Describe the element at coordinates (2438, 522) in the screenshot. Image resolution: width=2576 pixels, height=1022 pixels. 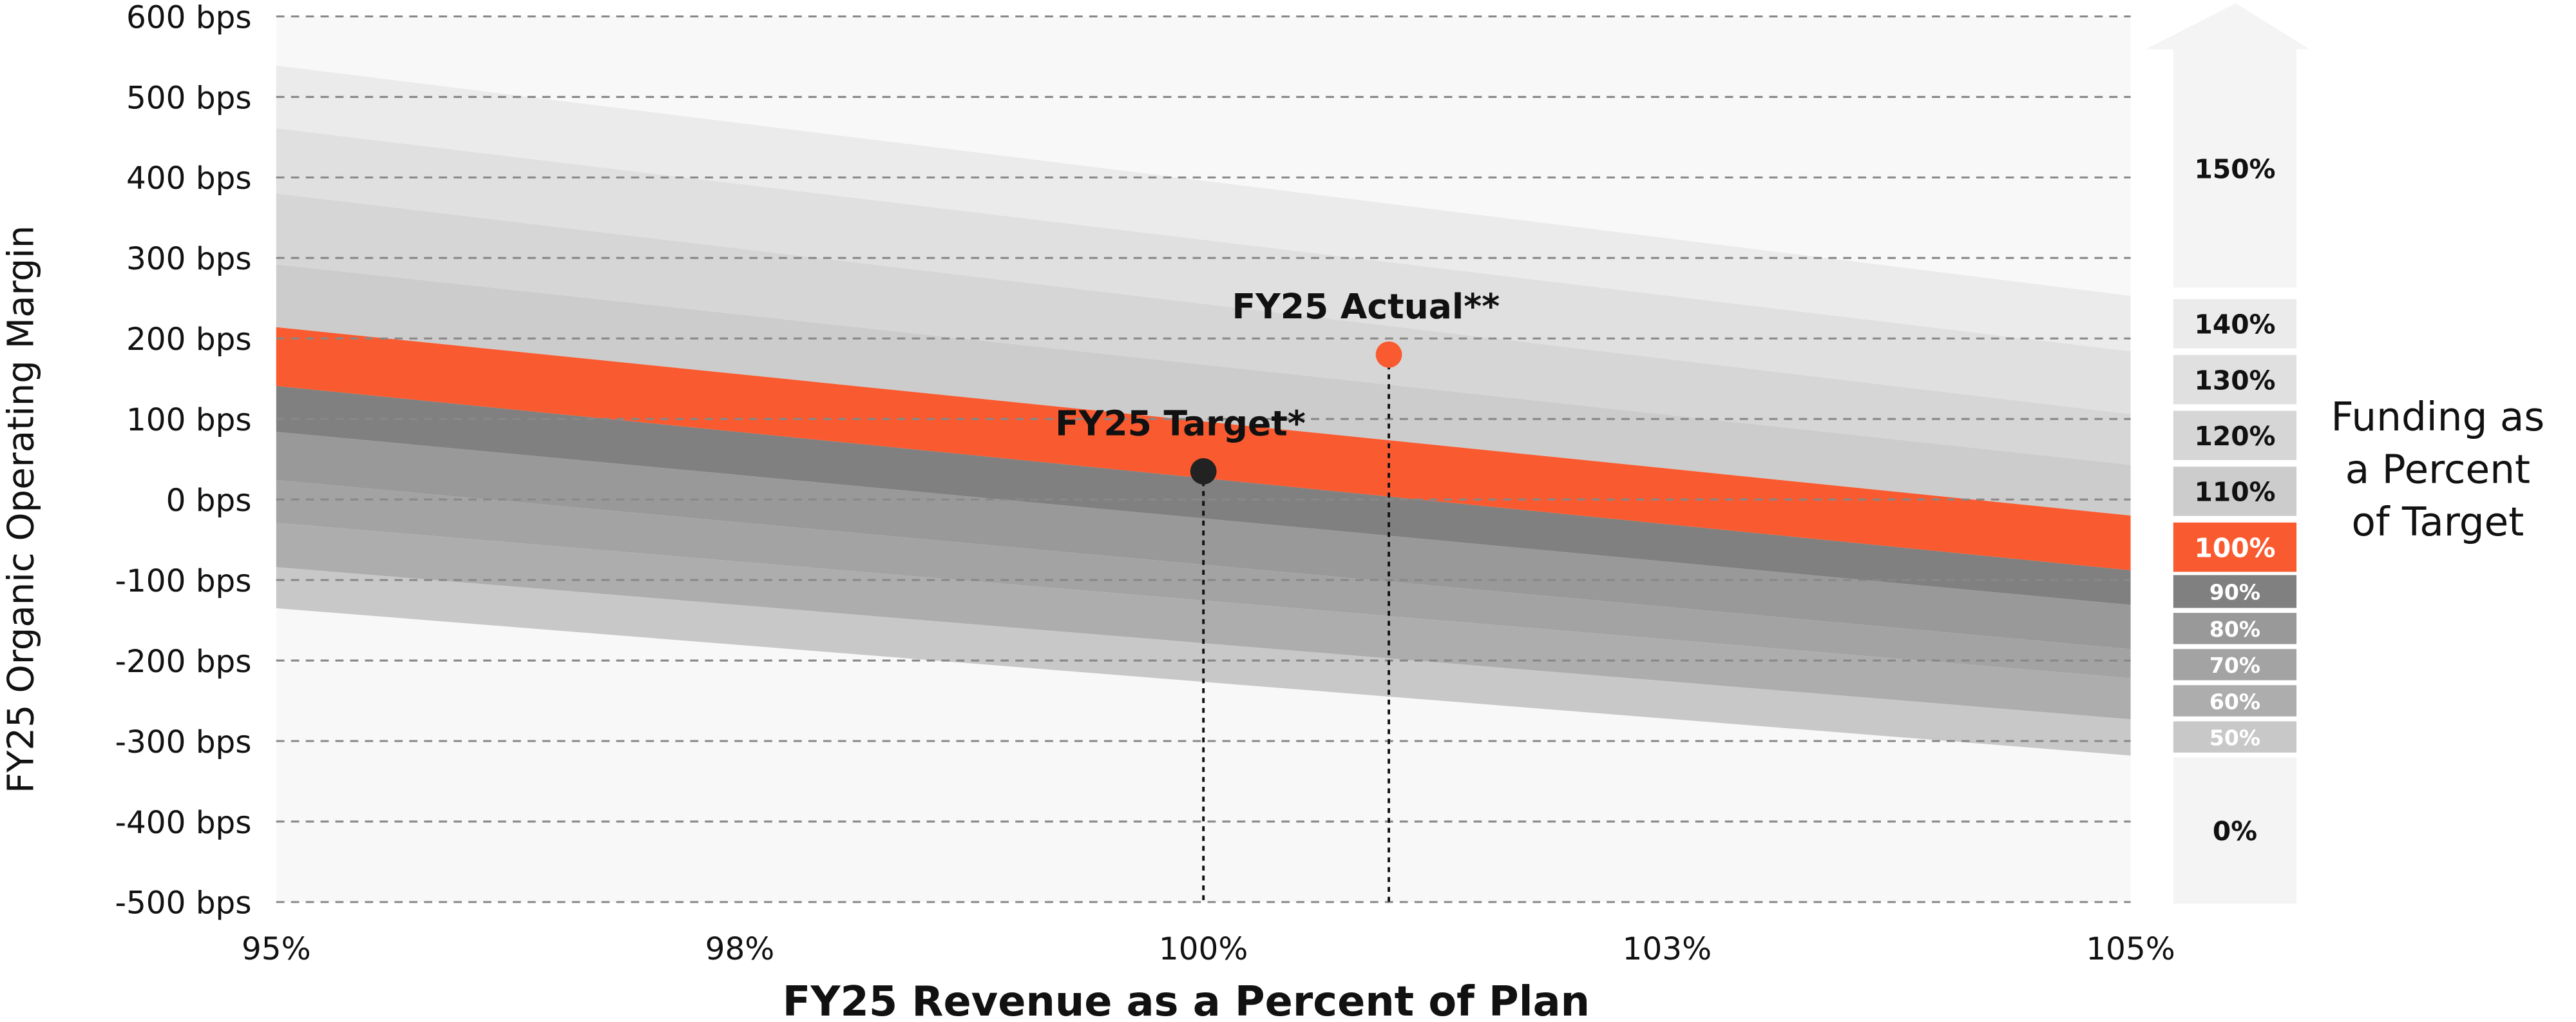
I see `legend-title: of Target` at that location.